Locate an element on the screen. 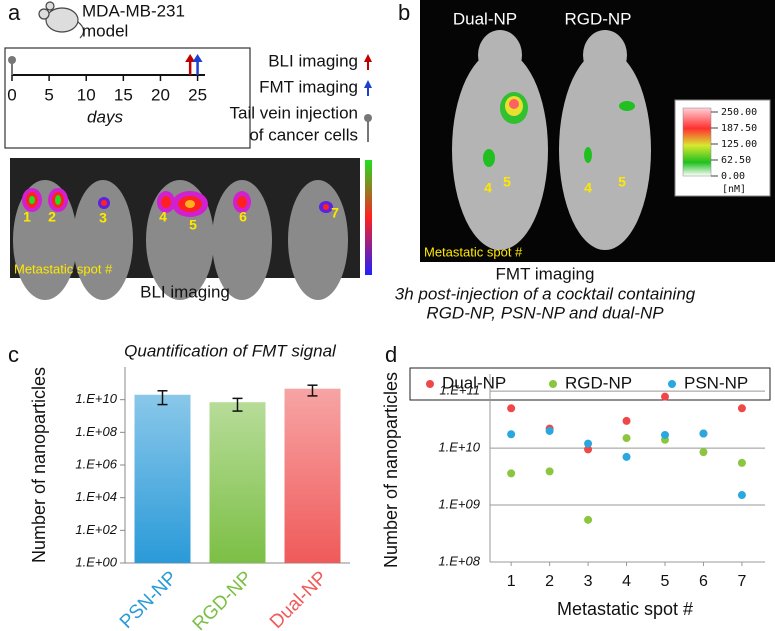 This screenshot has width=775, height=631. fmt-signal is located at coordinates (559, 129).